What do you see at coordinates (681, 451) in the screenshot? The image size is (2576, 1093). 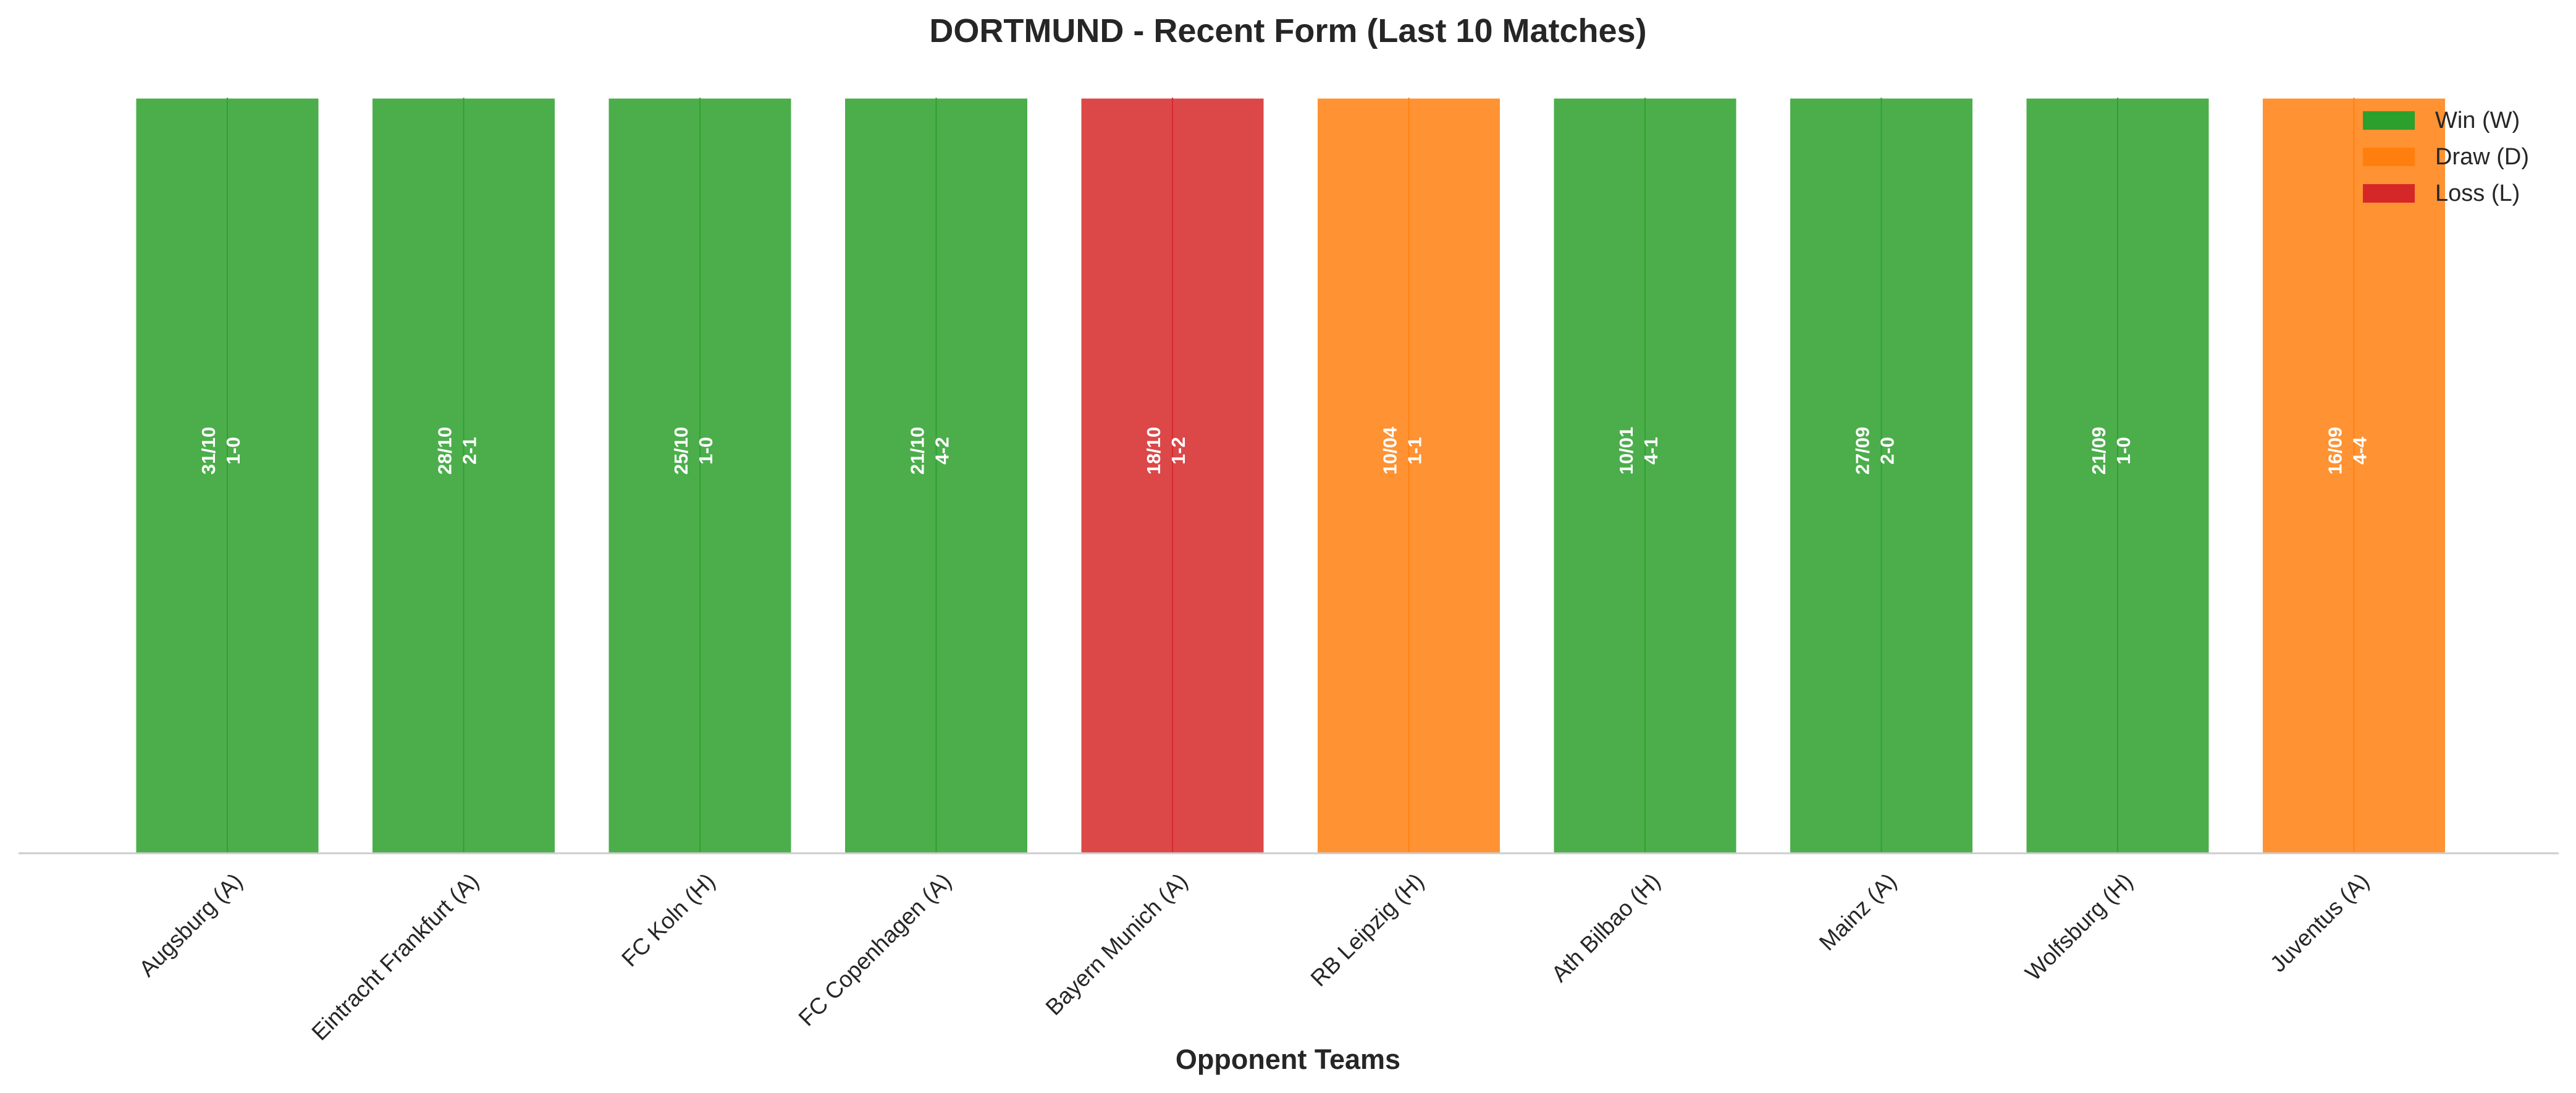 I see `bar-date-label: 25/10` at bounding box center [681, 451].